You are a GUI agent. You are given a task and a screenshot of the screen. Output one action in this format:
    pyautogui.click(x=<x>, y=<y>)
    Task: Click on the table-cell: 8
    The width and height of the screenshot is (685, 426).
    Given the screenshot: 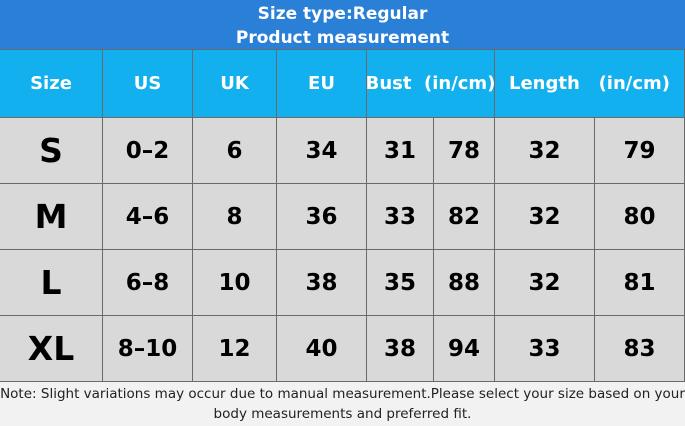 What is the action you would take?
    pyautogui.click(x=235, y=217)
    